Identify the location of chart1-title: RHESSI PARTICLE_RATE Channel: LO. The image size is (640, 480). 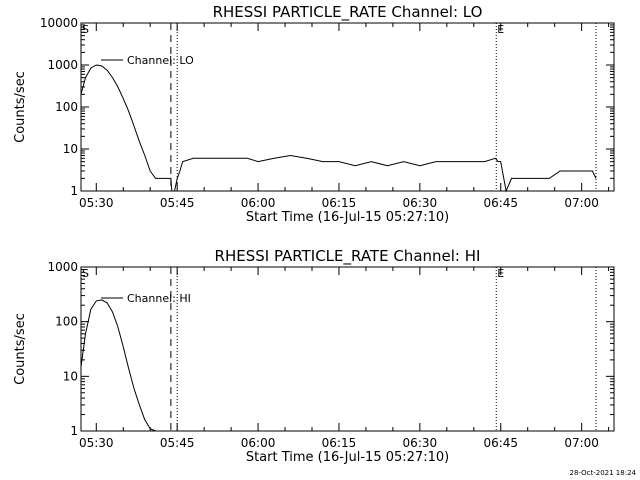
(348, 12).